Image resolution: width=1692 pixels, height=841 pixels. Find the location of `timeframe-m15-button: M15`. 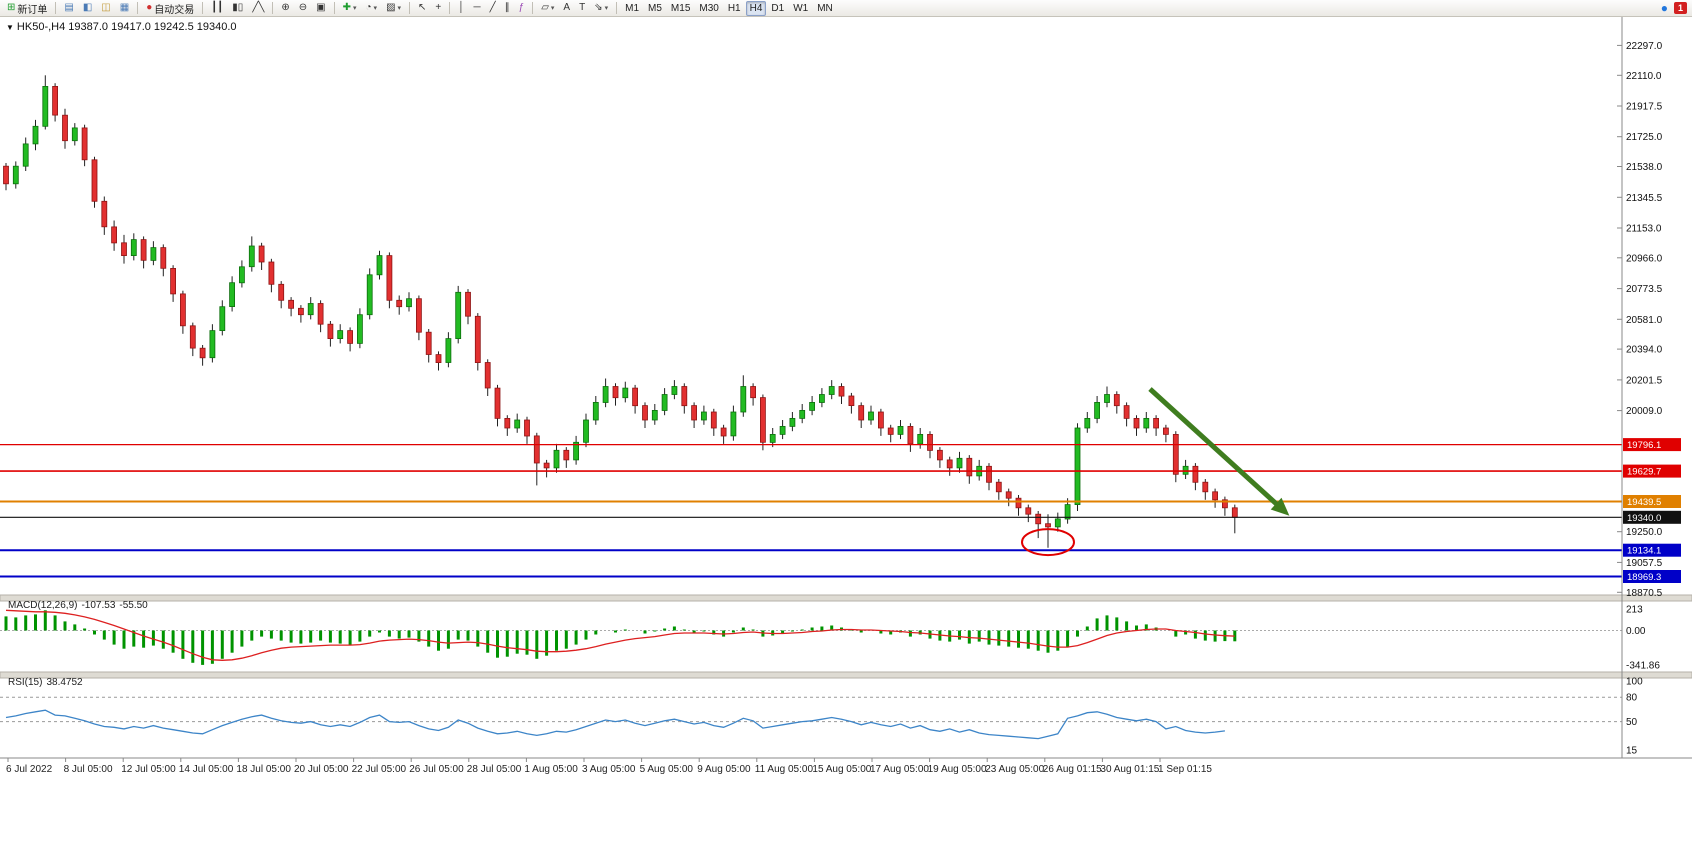

timeframe-m15-button: M15 is located at coordinates (680, 8).